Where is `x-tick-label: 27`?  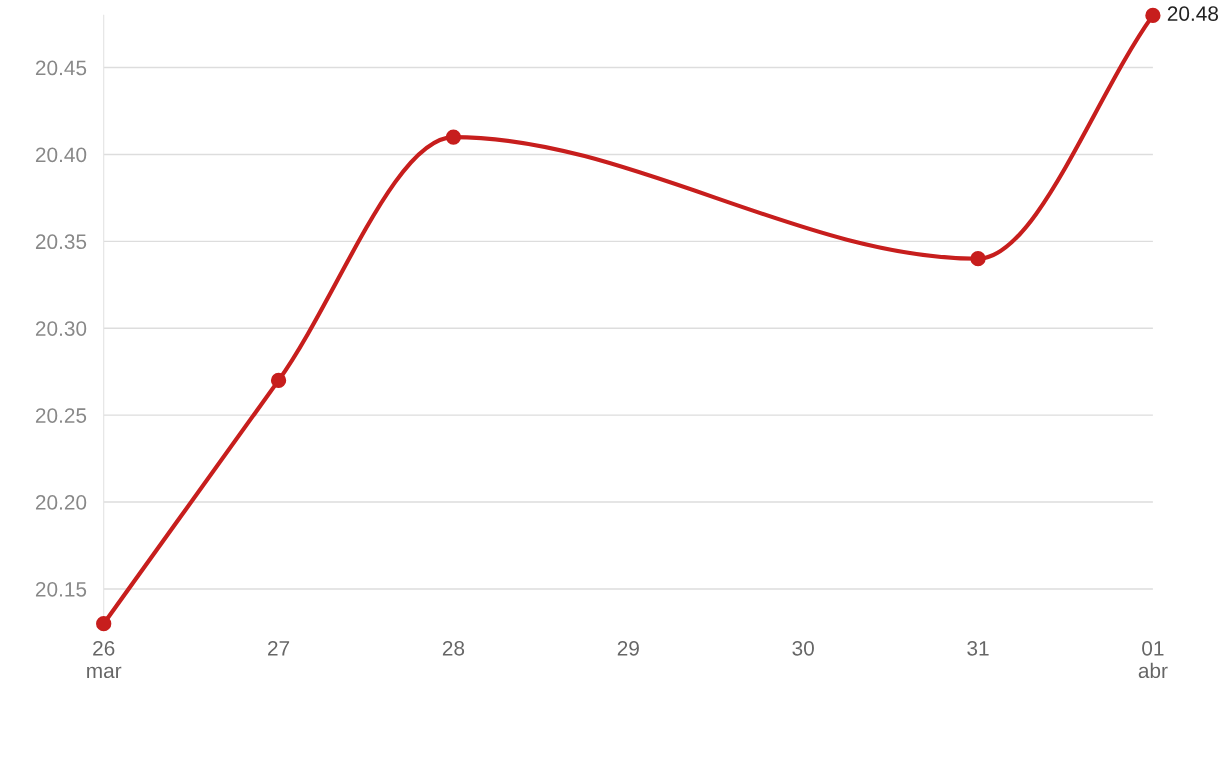 x-tick-label: 27 is located at coordinates (279, 648).